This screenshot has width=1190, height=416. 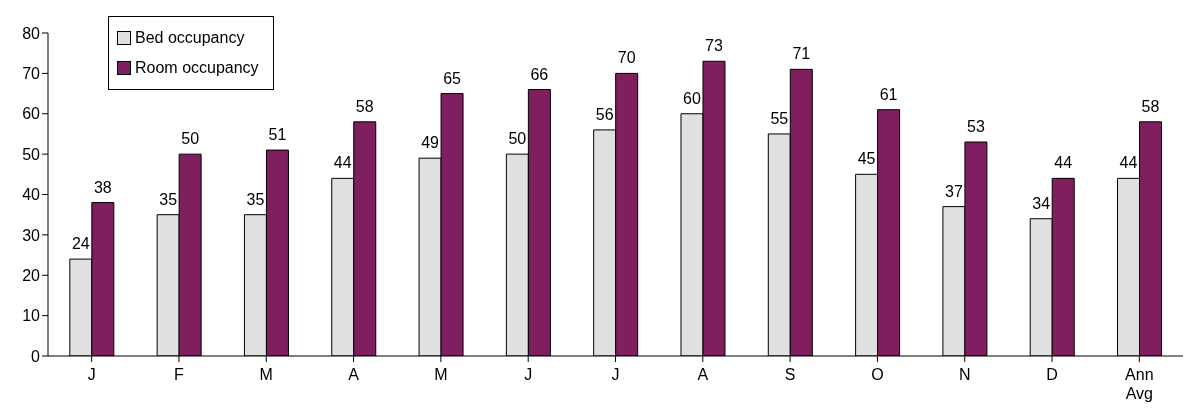 What do you see at coordinates (888, 94) in the screenshot?
I see `data-label: 61` at bounding box center [888, 94].